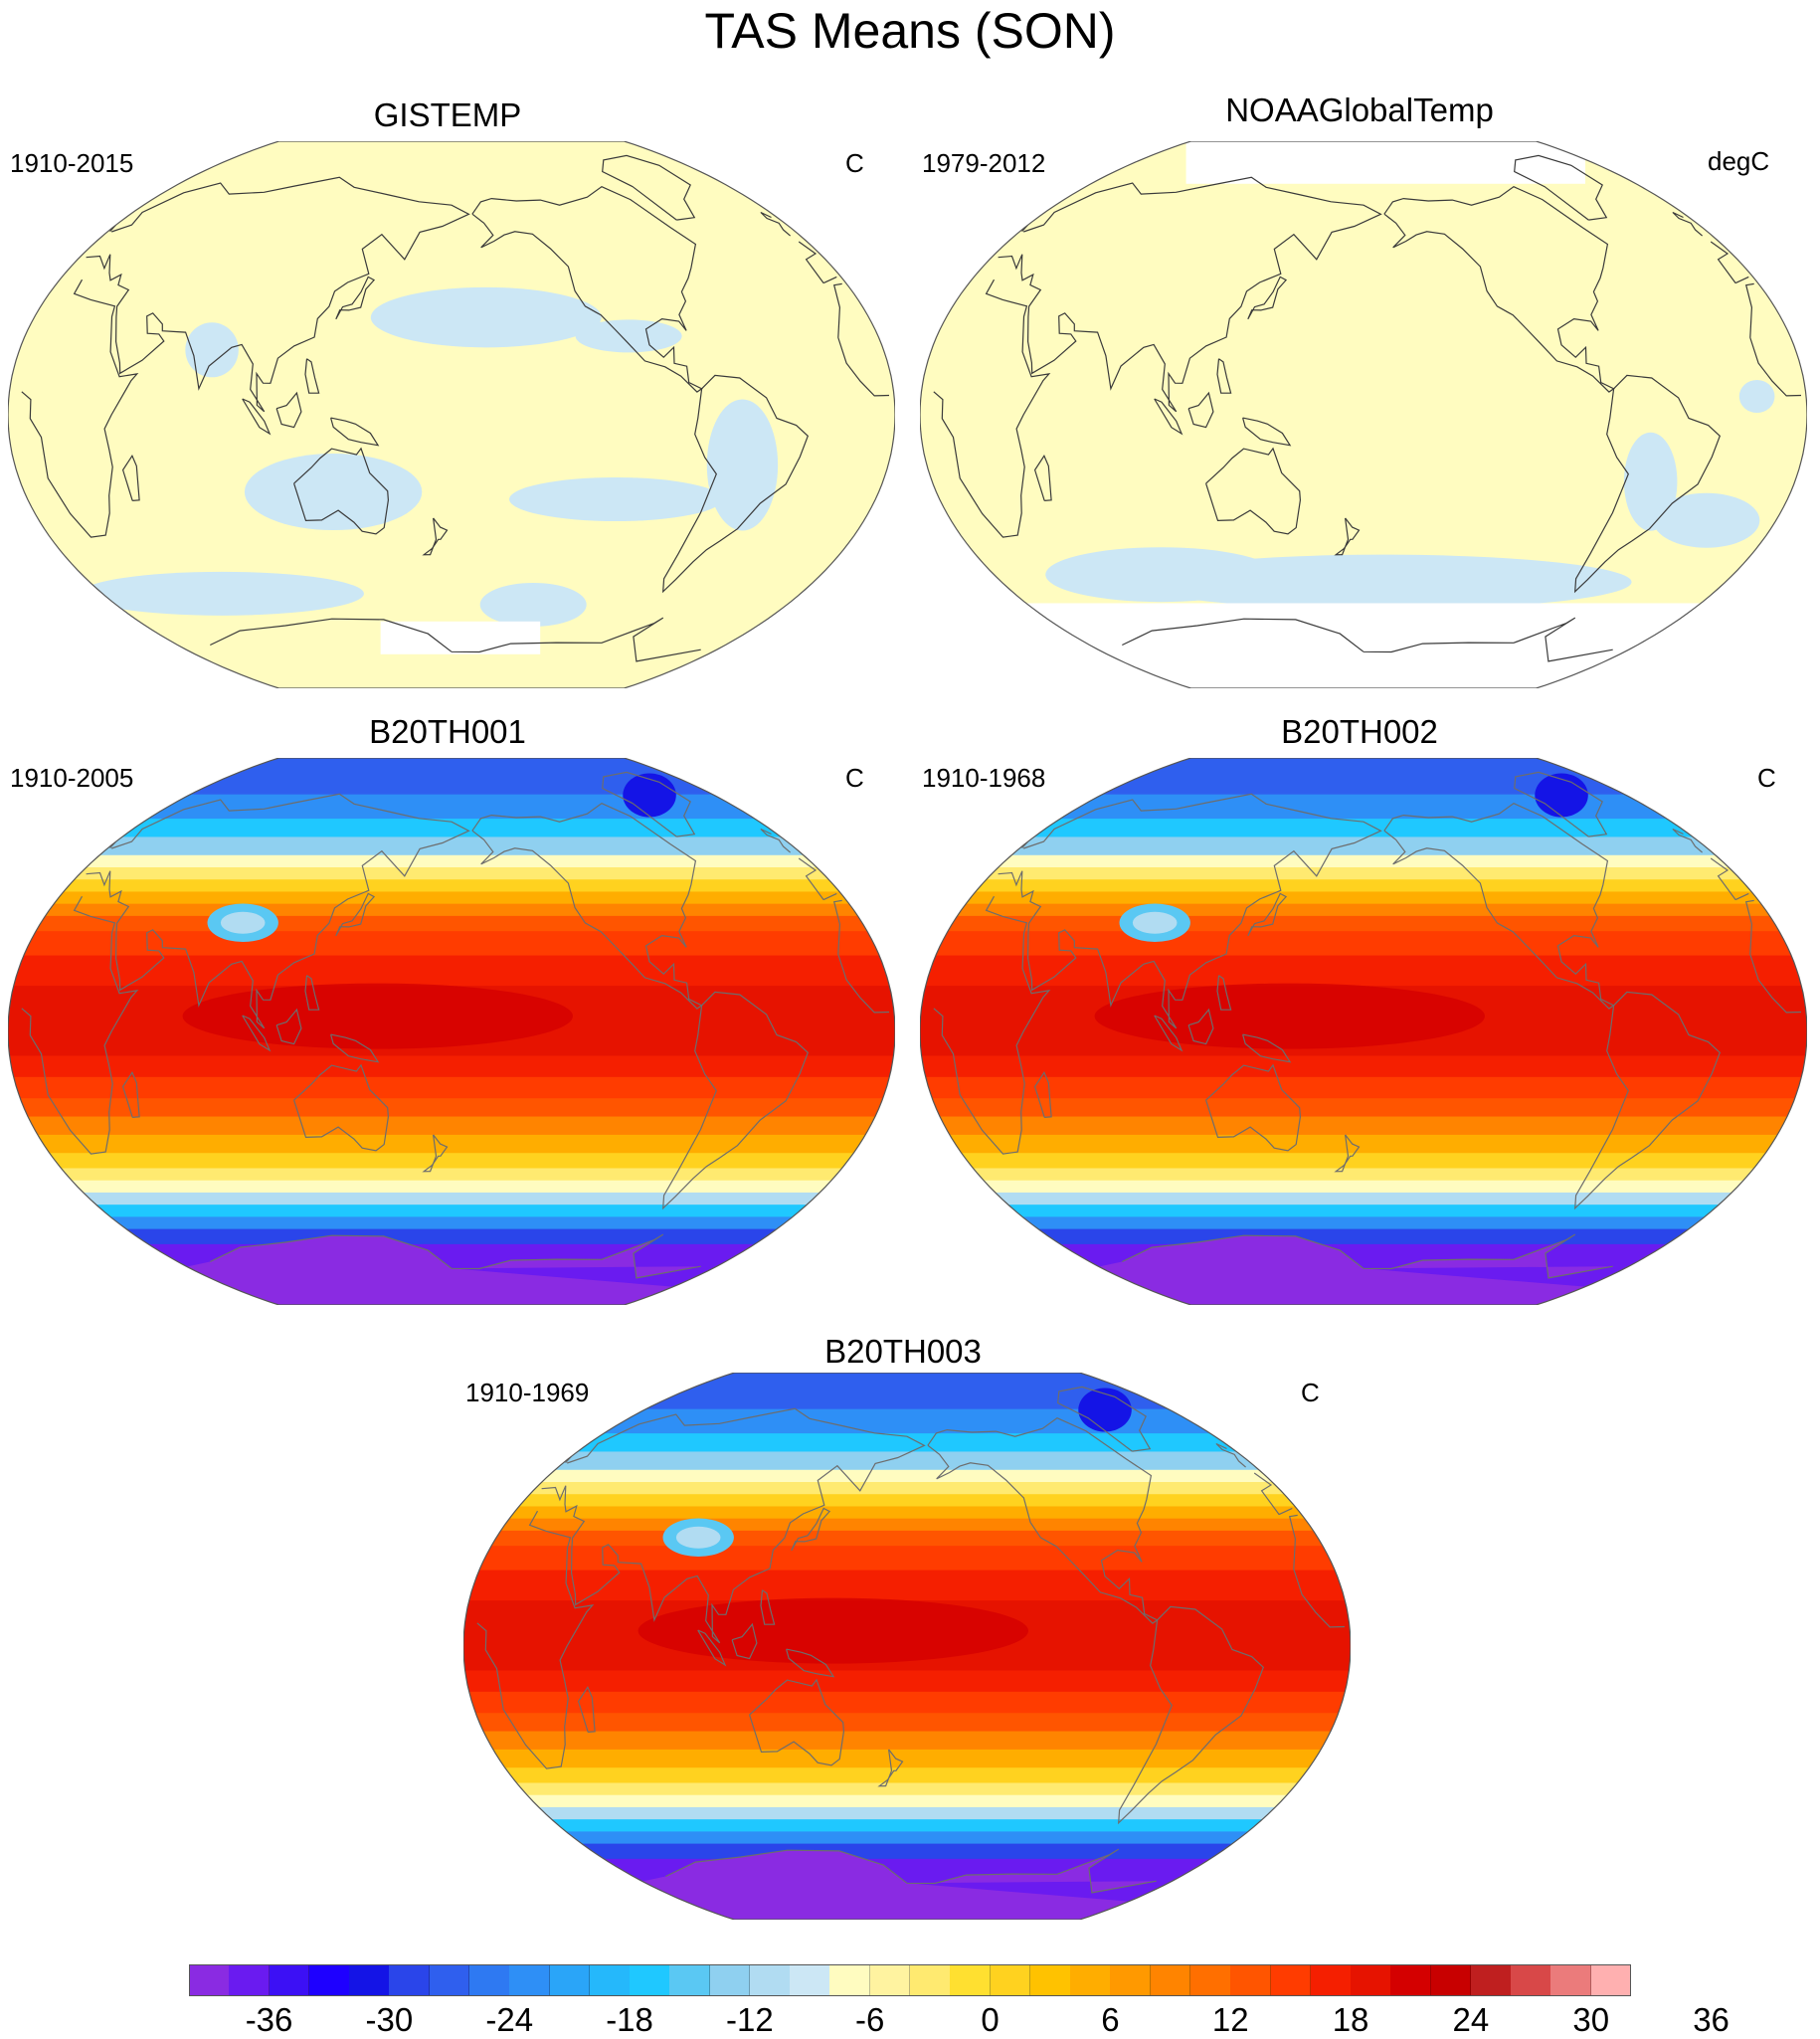  What do you see at coordinates (1359, 110) in the screenshot?
I see `panel-title: NOAAGlobalTemp` at bounding box center [1359, 110].